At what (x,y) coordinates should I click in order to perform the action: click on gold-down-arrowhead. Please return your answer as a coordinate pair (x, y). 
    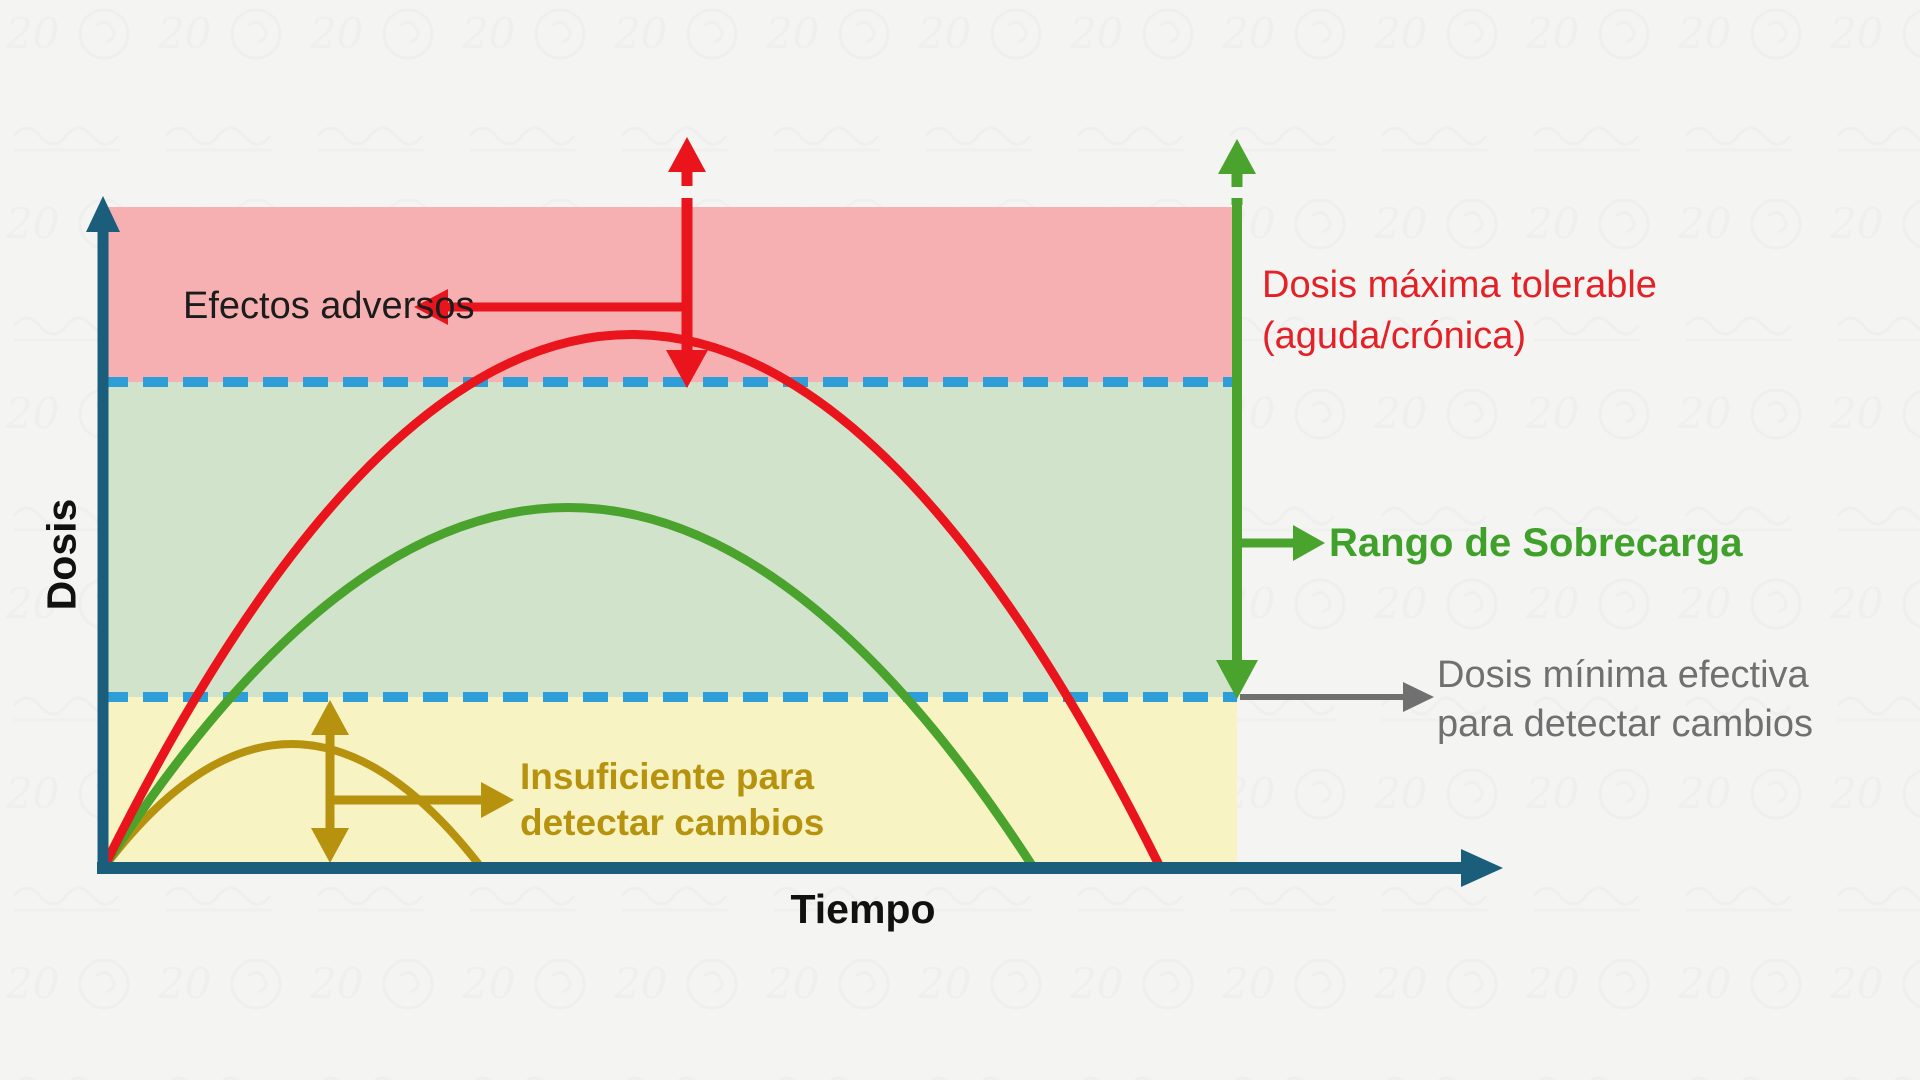
    Looking at the image, I should click on (330, 845).